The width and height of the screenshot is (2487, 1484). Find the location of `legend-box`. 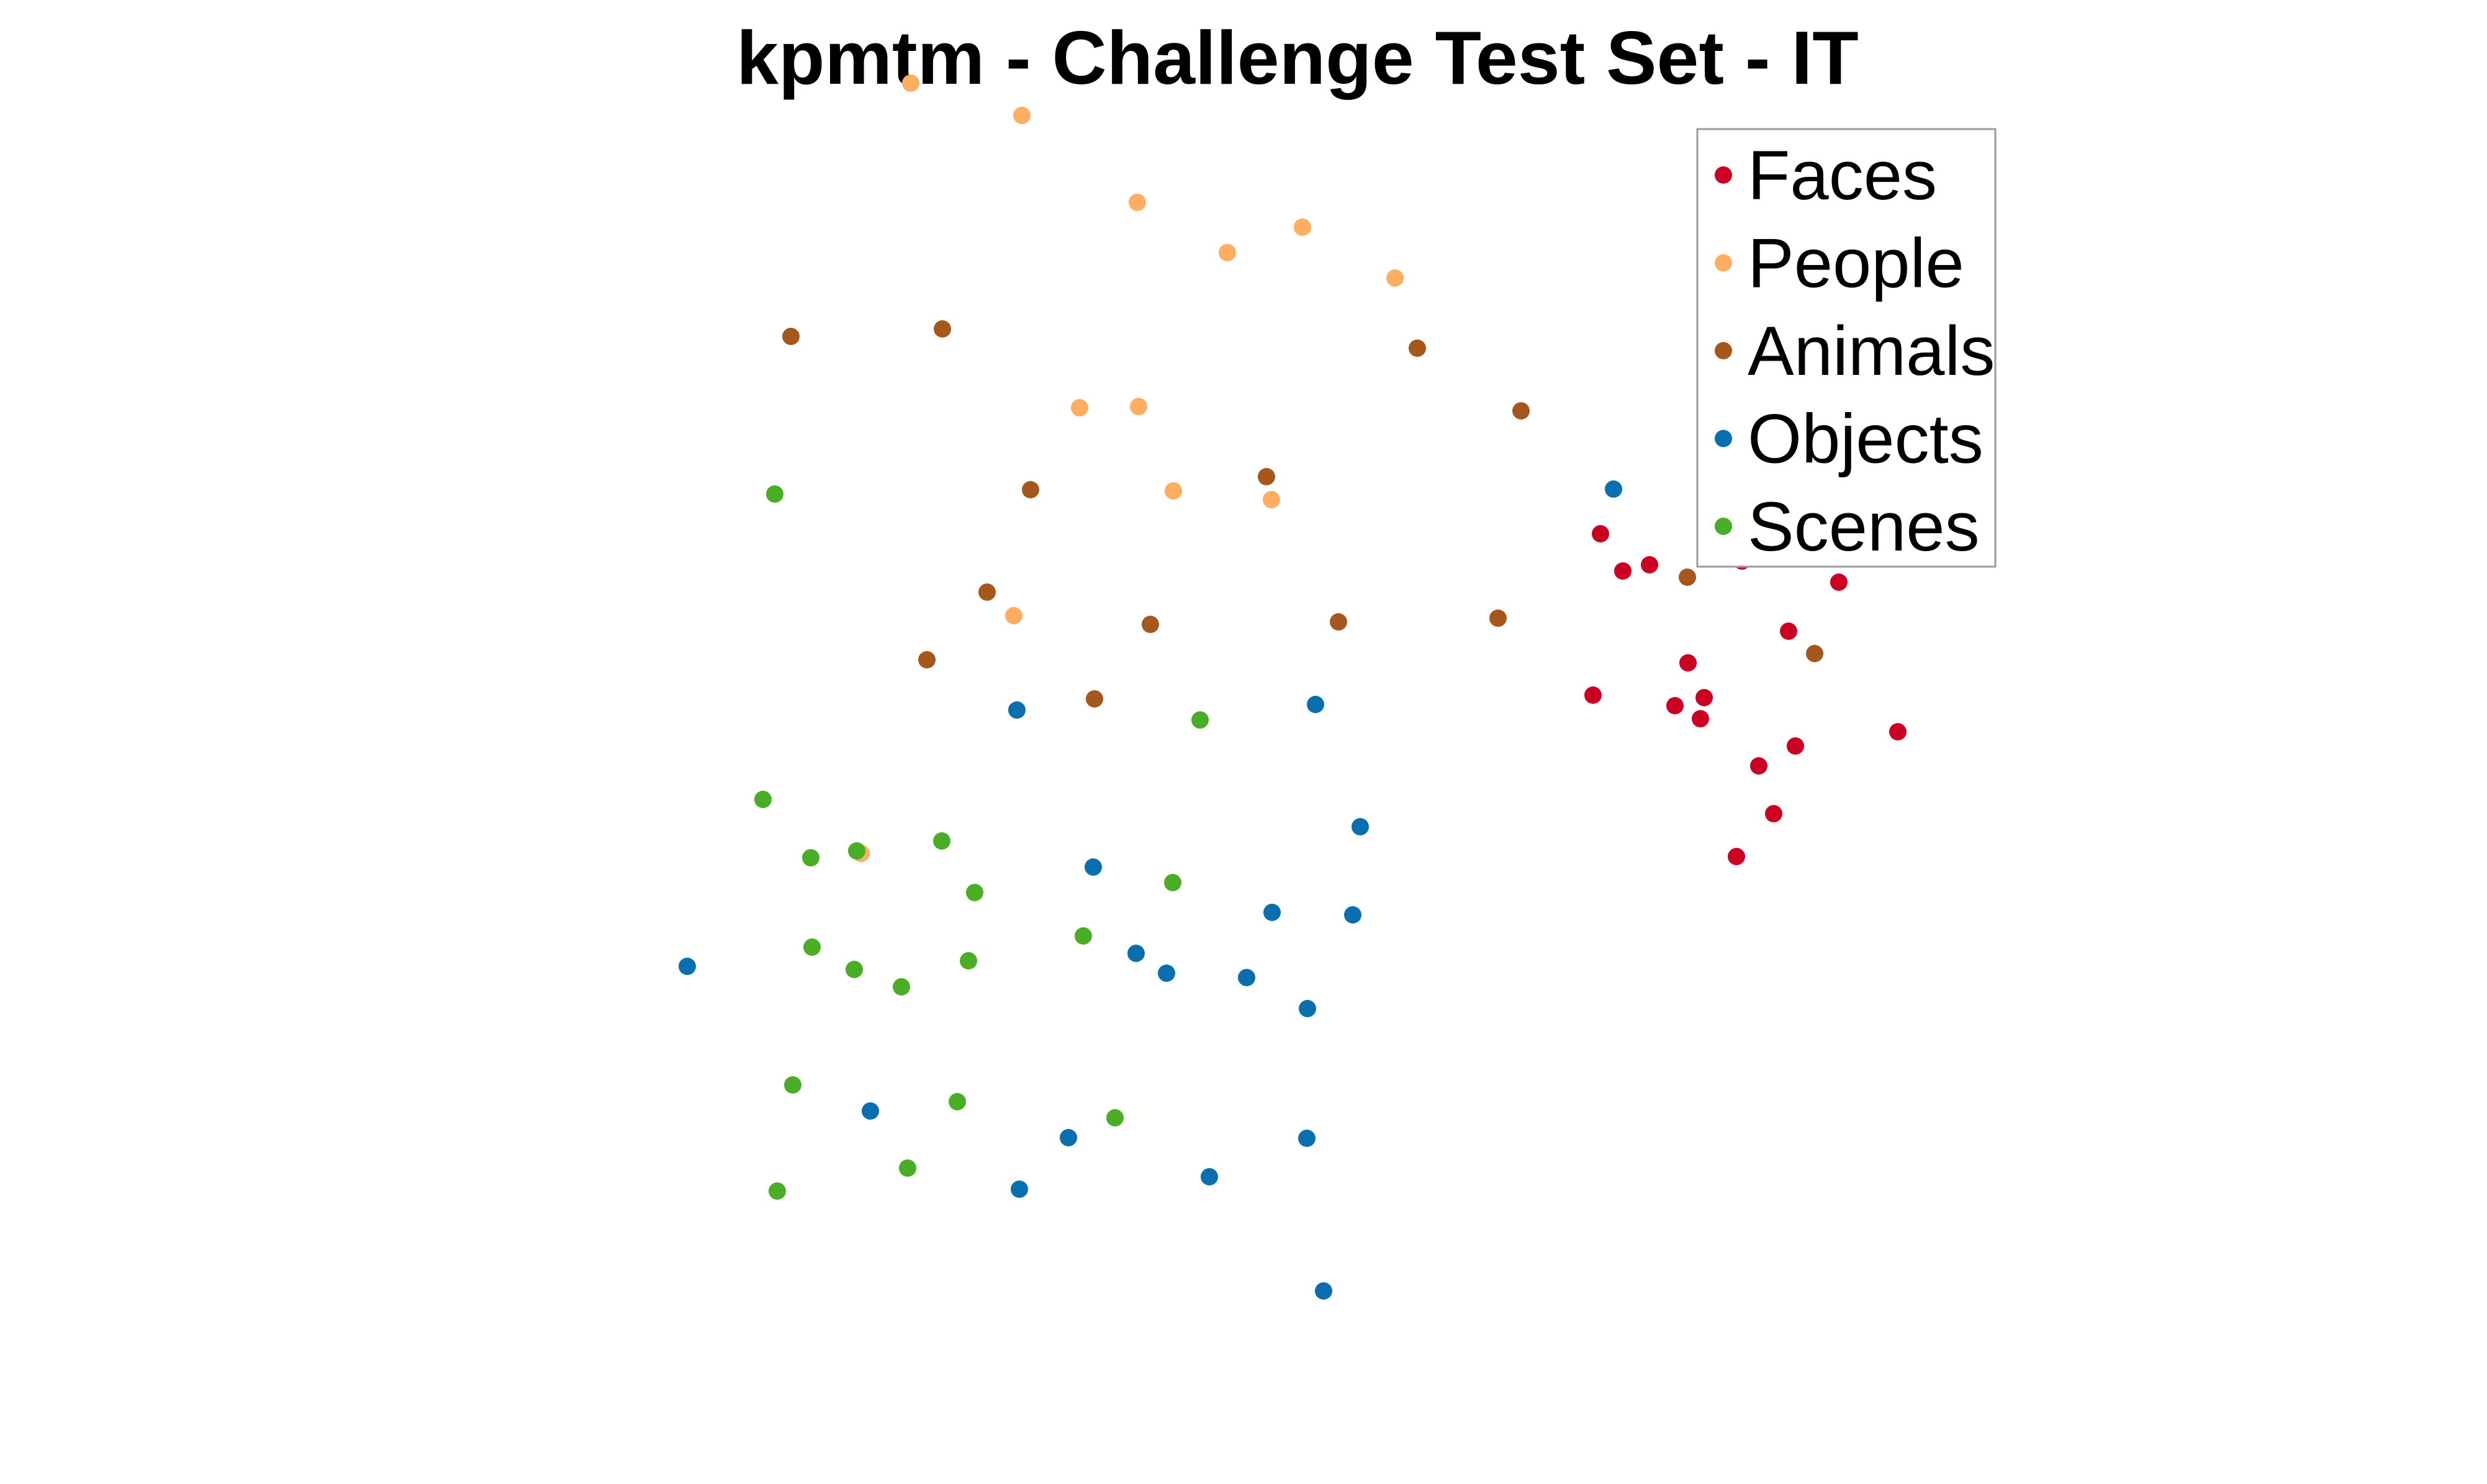

legend-box is located at coordinates (1846, 348).